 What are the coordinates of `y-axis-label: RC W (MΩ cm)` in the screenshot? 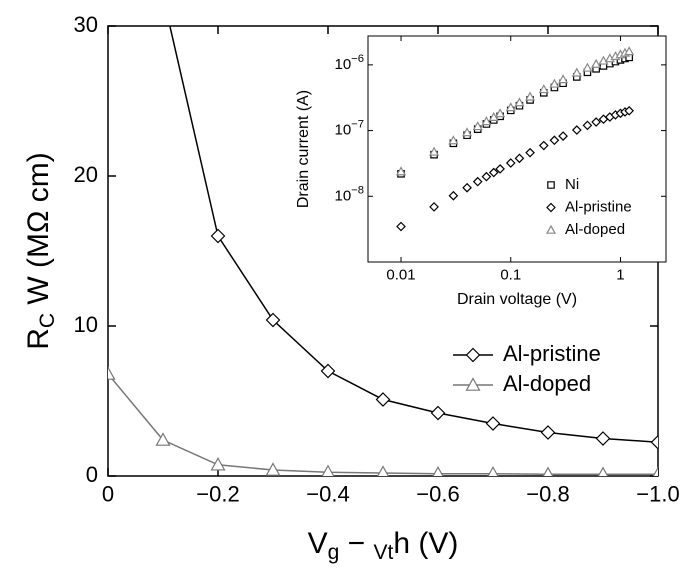 It's located at (40, 251).